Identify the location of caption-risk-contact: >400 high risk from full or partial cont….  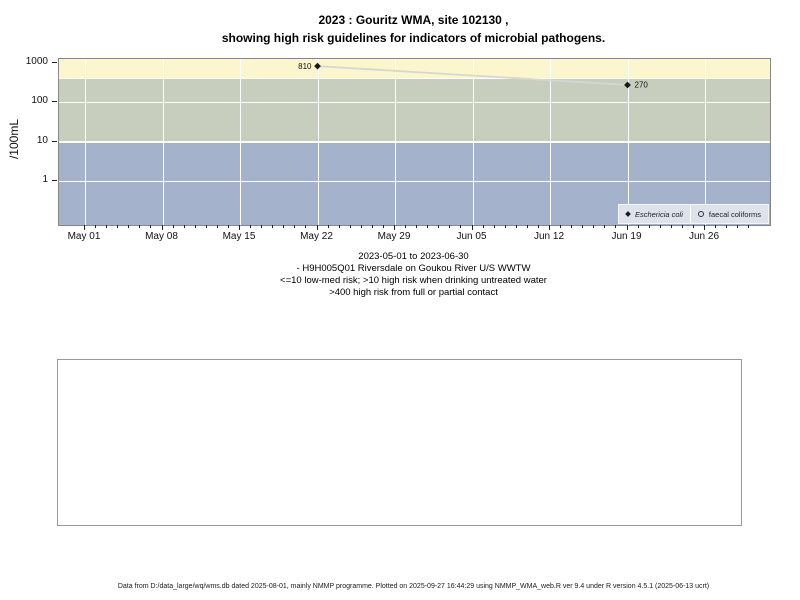
(413, 292).